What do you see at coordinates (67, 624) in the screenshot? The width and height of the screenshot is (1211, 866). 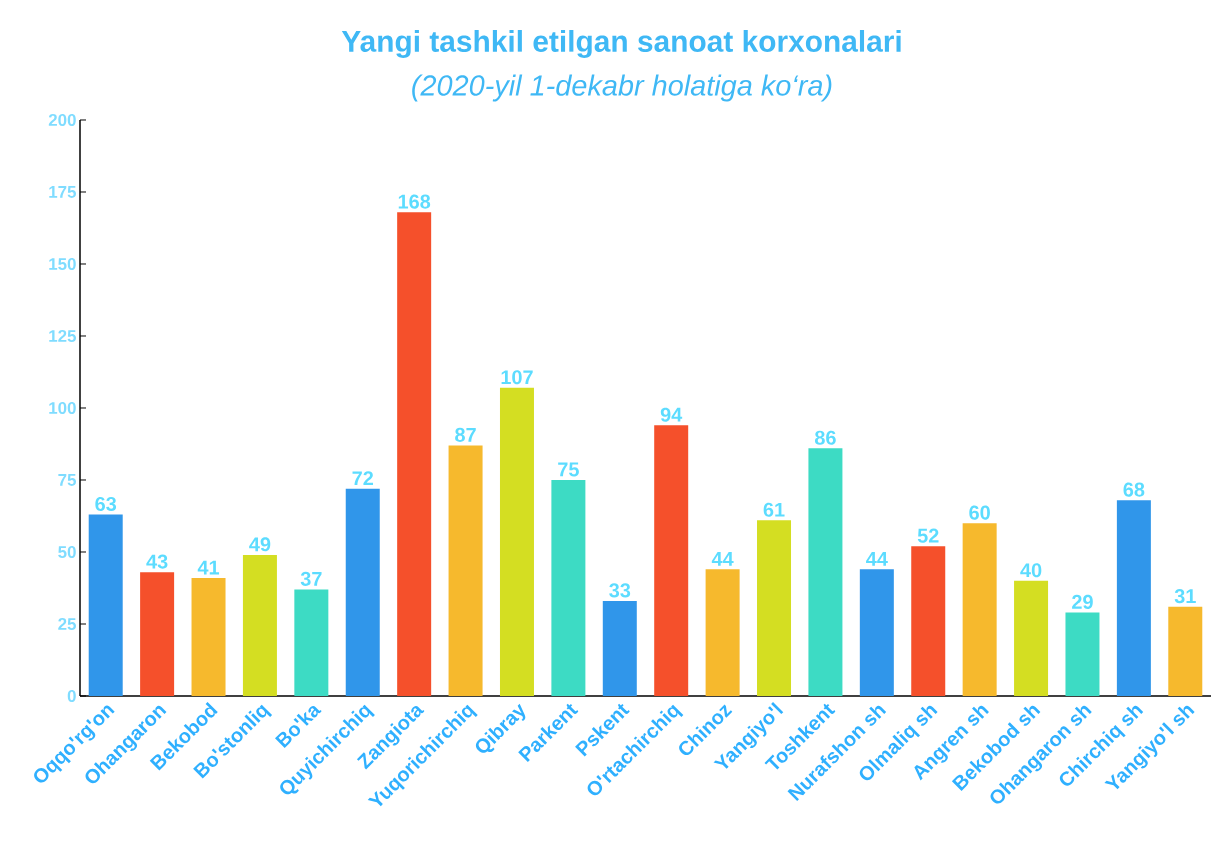 I see `y-tick-label: 25` at bounding box center [67, 624].